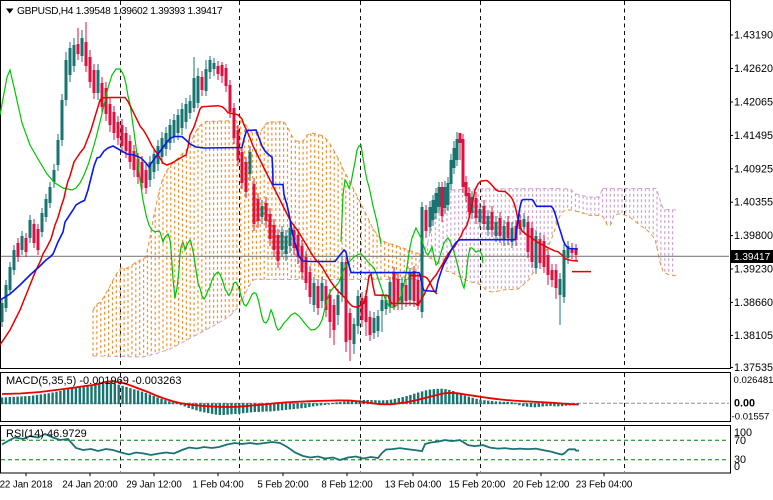  Describe the element at coordinates (753, 380) in the screenshot. I see `svg-text: 0.026481` at that location.